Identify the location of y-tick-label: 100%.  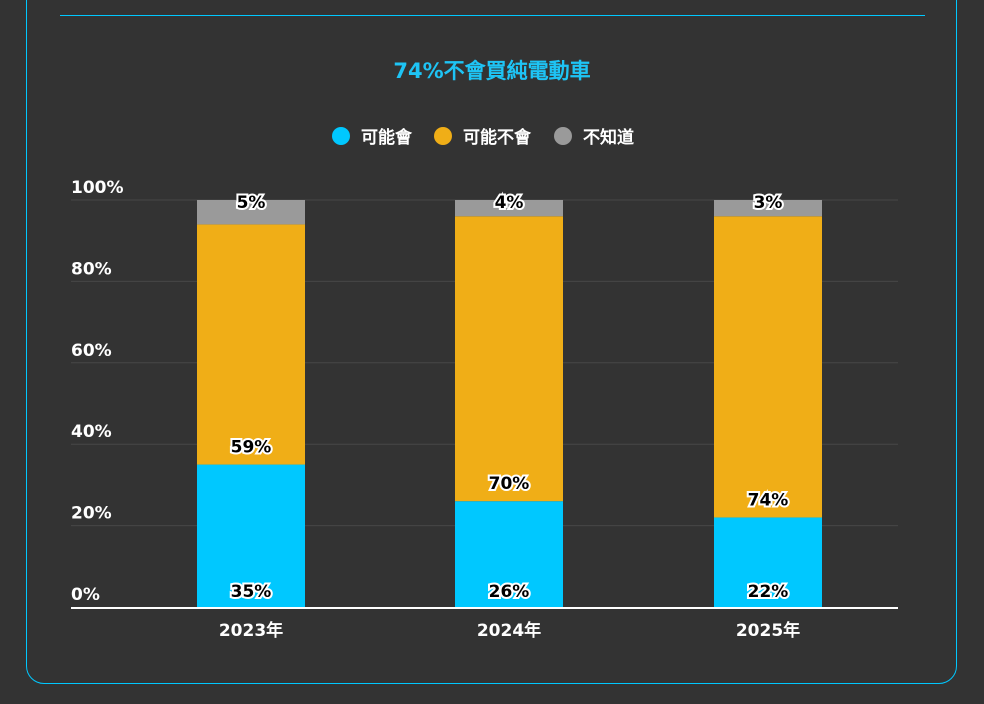
(97, 188).